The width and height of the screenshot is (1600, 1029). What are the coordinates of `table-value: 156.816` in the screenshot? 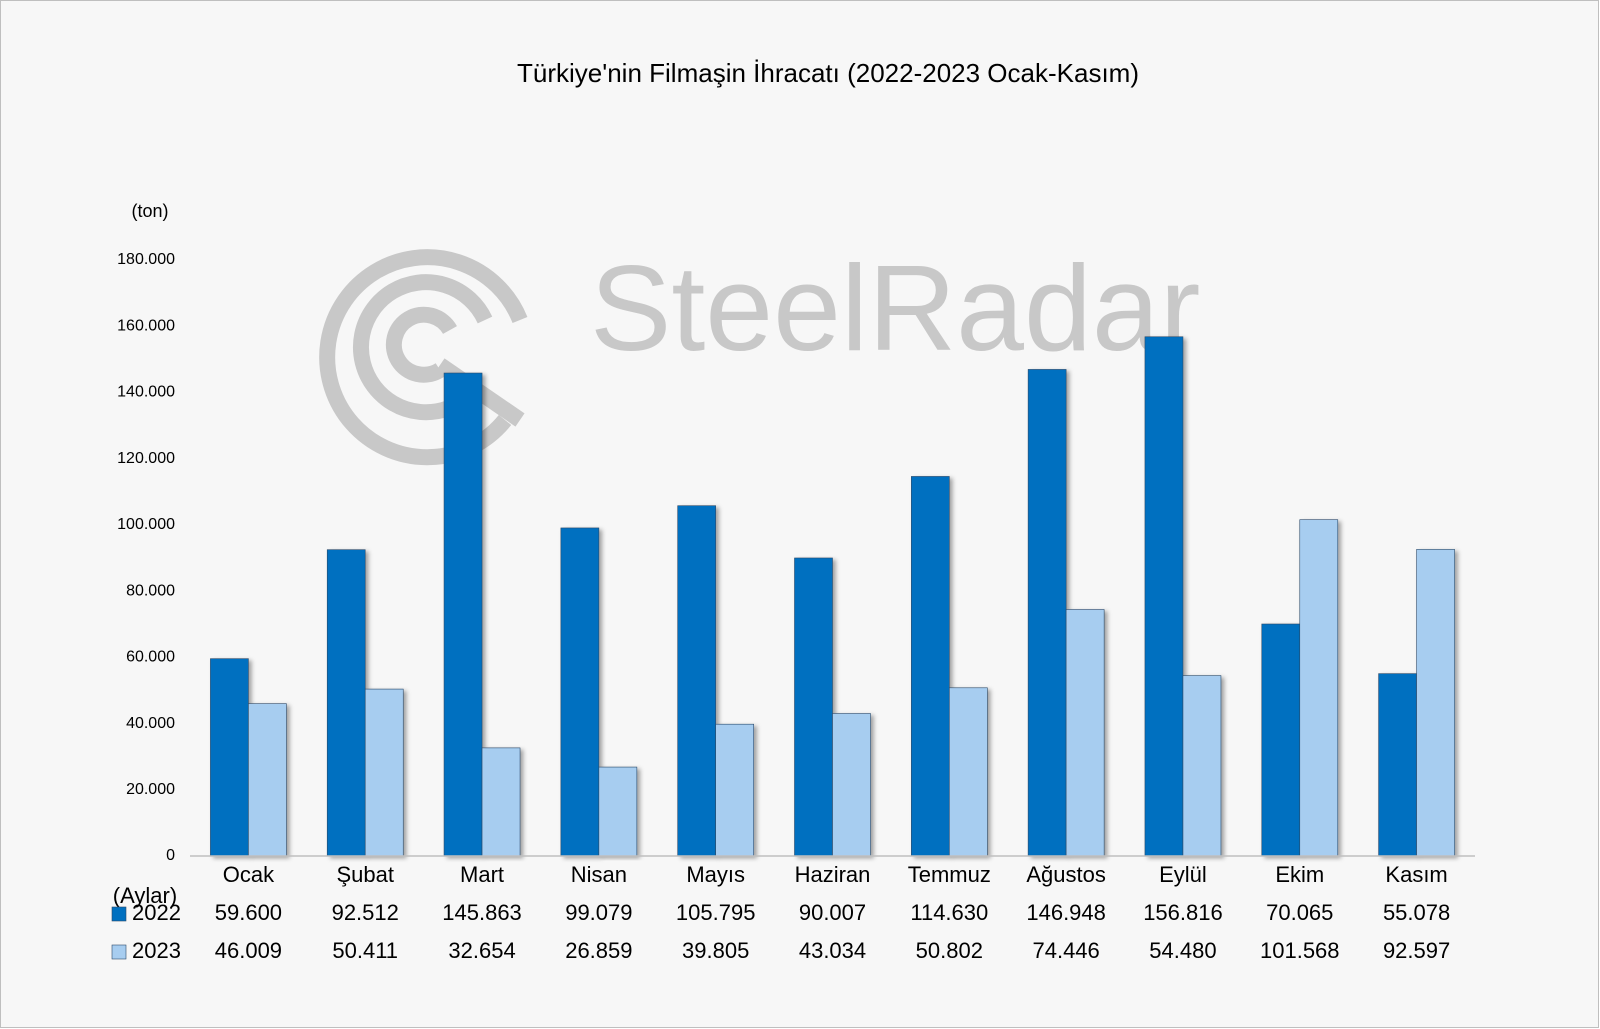 It's located at (1183, 912).